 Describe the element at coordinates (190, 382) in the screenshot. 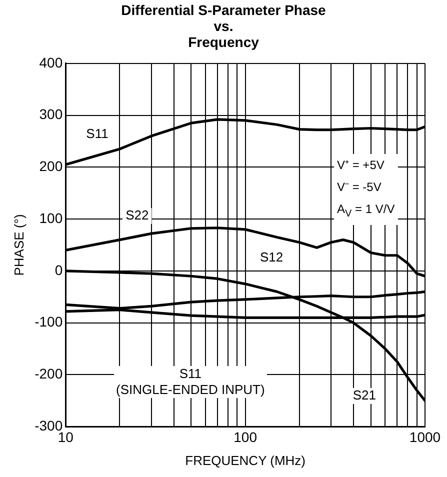

I see `annotation: S11 (SINGLE-ENDED INPUT)` at that location.